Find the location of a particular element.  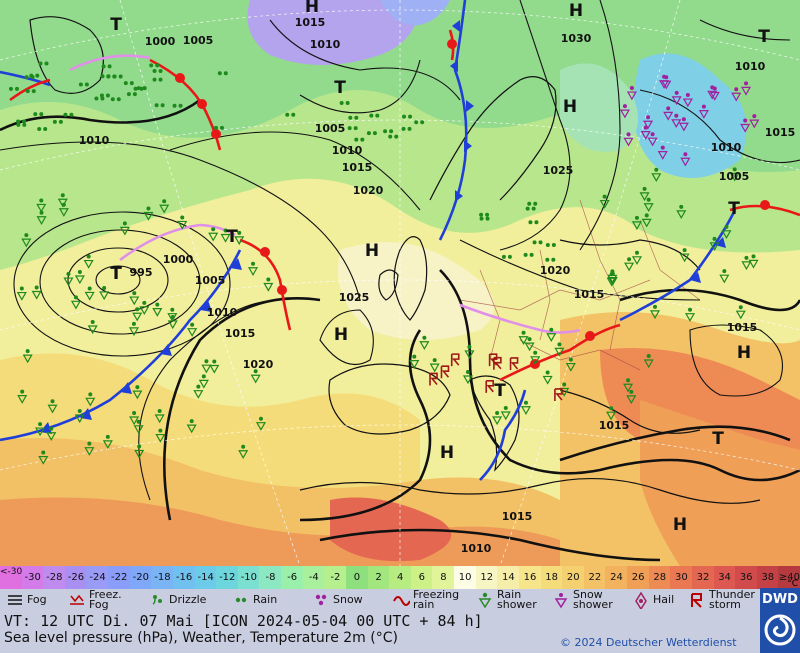

legend-label: Freezing rain is located at coordinates (436, 599).